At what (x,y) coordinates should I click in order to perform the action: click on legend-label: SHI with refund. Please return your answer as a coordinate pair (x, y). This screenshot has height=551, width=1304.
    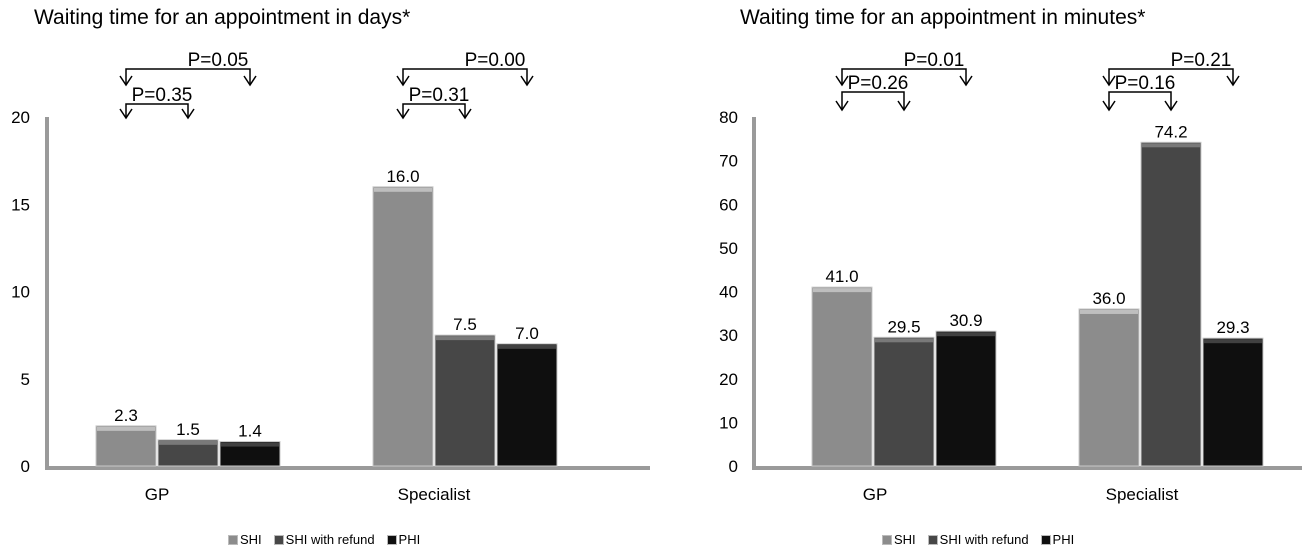
    Looking at the image, I should click on (984, 539).